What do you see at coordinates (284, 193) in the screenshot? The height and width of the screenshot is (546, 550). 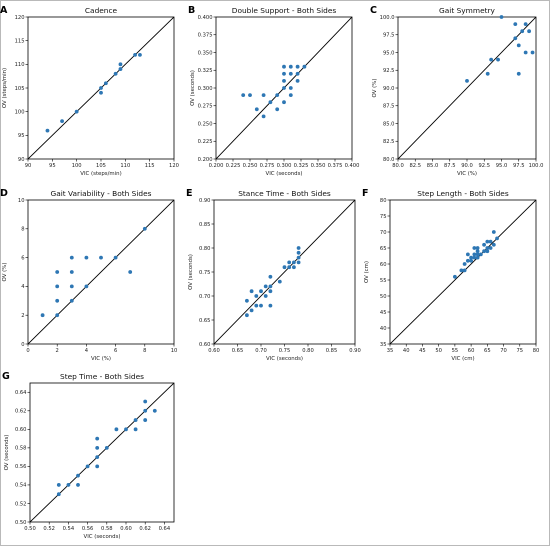 I see `panel-title: Stance Time - Both Sides` at bounding box center [284, 193].